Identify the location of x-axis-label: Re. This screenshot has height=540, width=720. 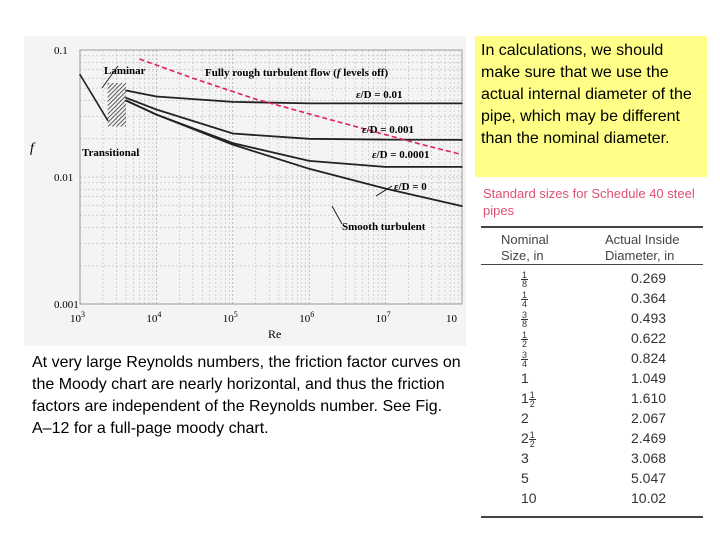
(274, 334).